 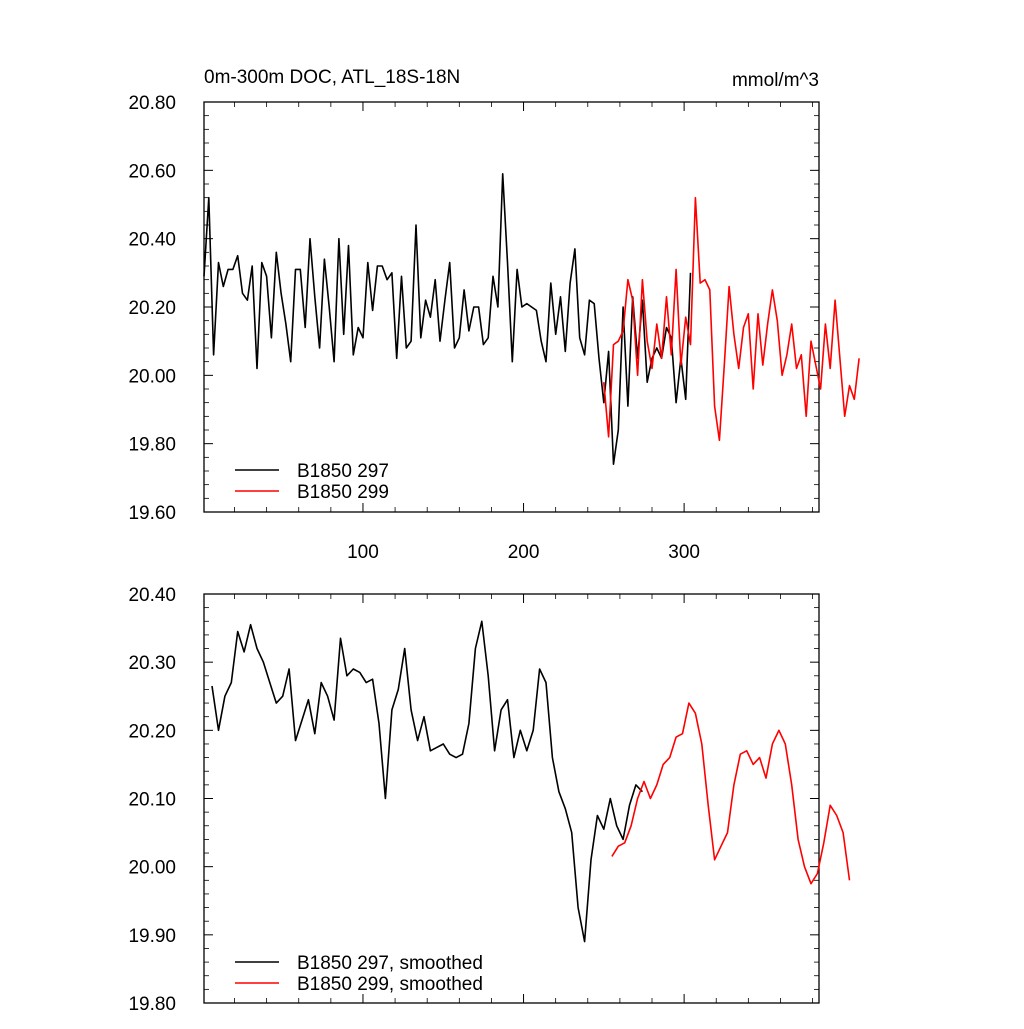 What do you see at coordinates (343, 492) in the screenshot?
I see `legend-label-b1850-299: B1850 299` at bounding box center [343, 492].